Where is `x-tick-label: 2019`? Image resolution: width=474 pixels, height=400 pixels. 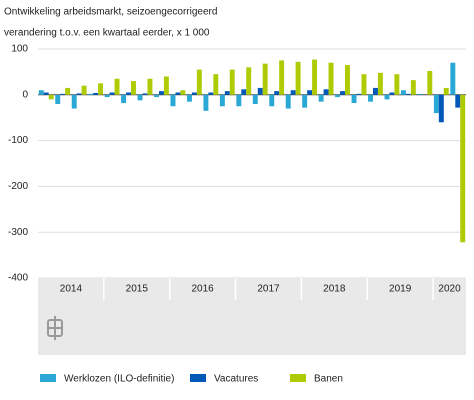
x-tick-label: 2019 is located at coordinates (400, 289).